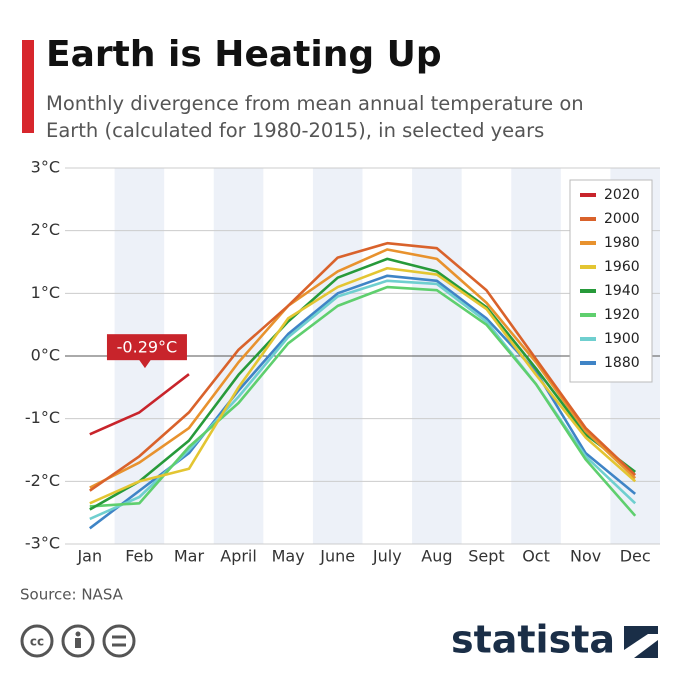  I want to click on x-tick-label: Oct, so click(536, 556).